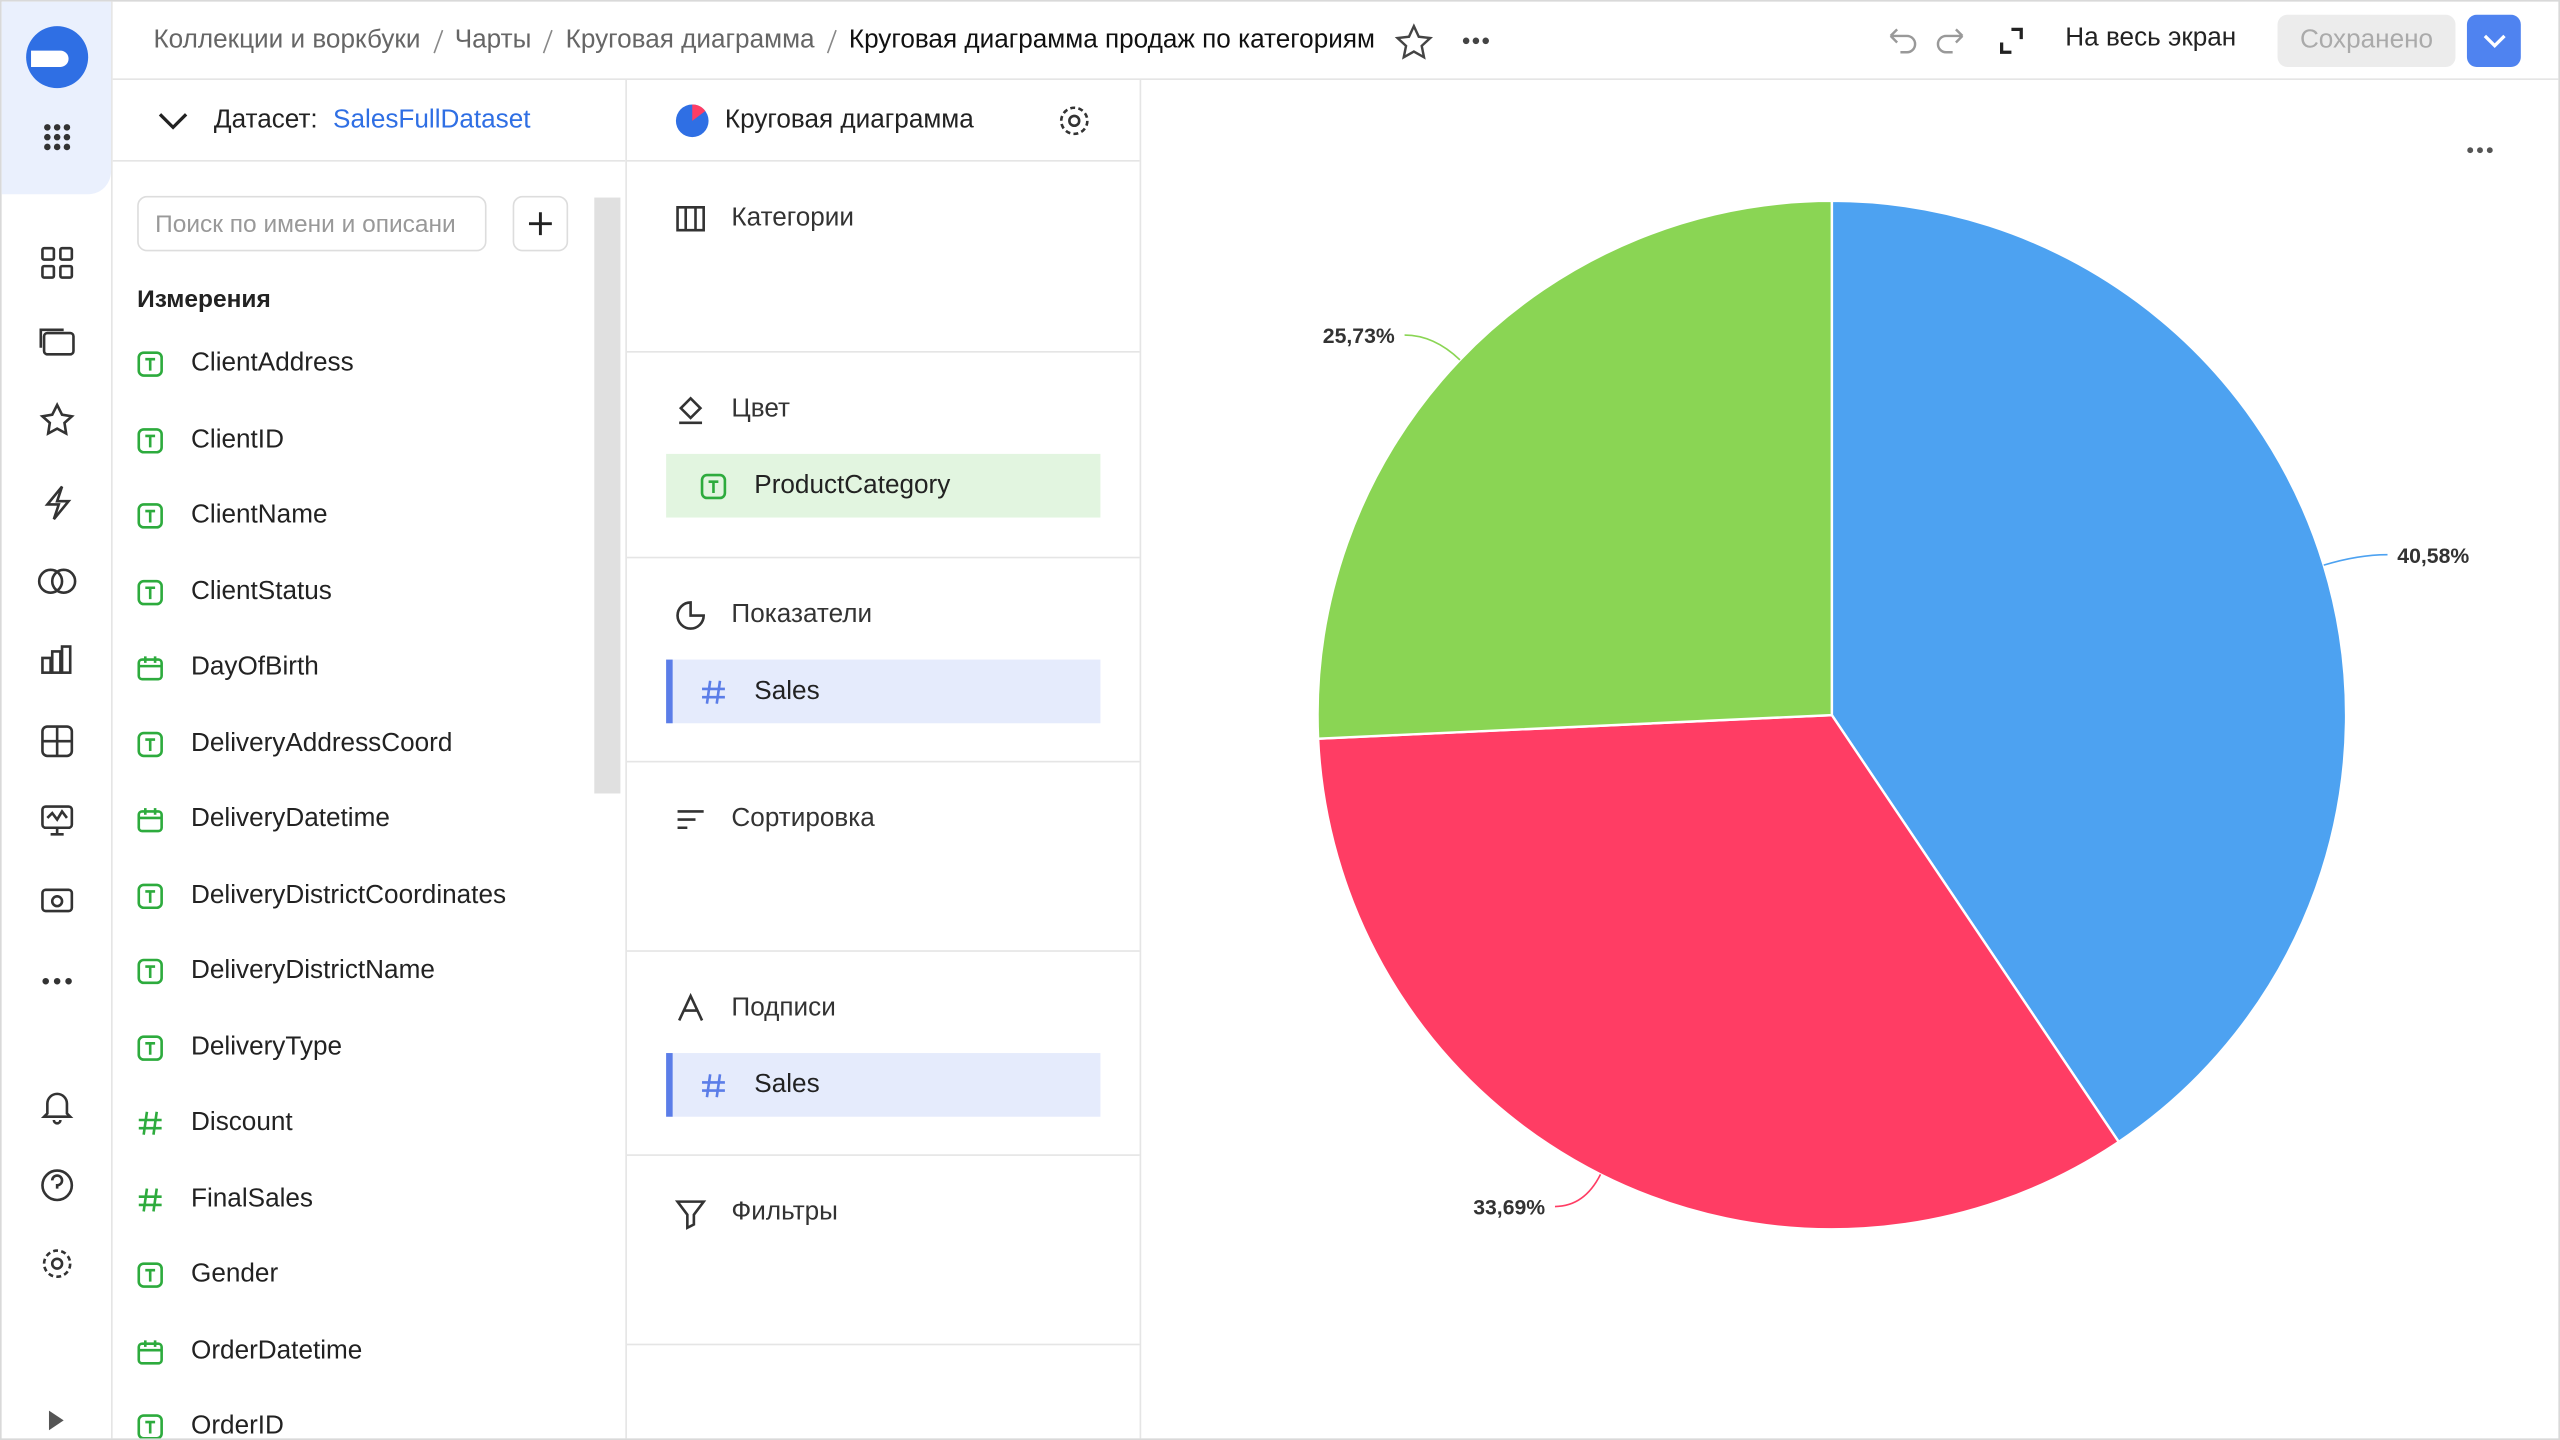  Describe the element at coordinates (493, 40) in the screenshot. I see `breadcrumb: Чарты` at that location.